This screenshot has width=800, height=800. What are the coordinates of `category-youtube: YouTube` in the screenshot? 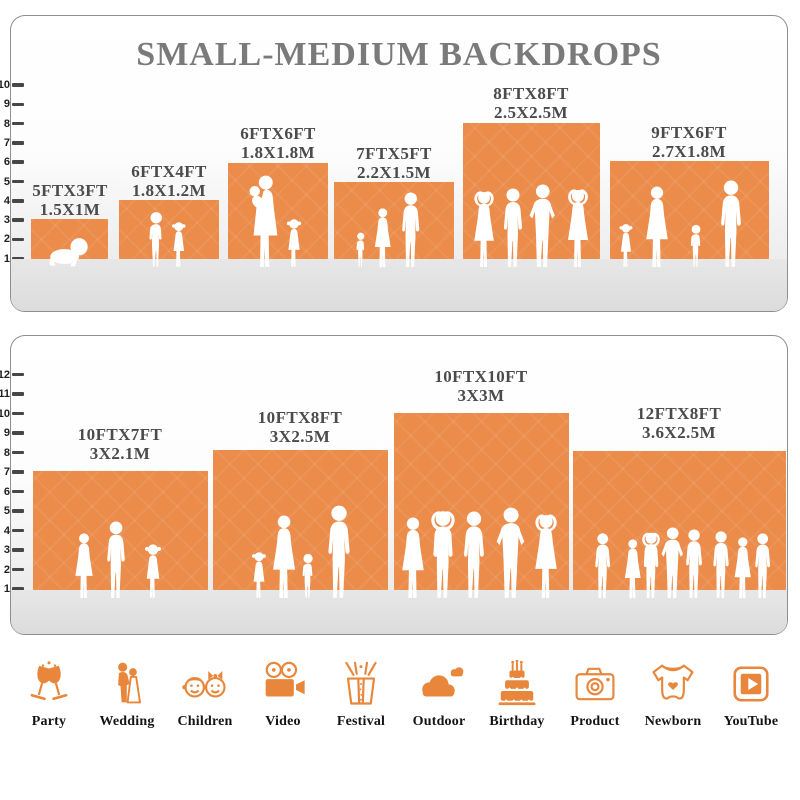 It's located at (751, 694).